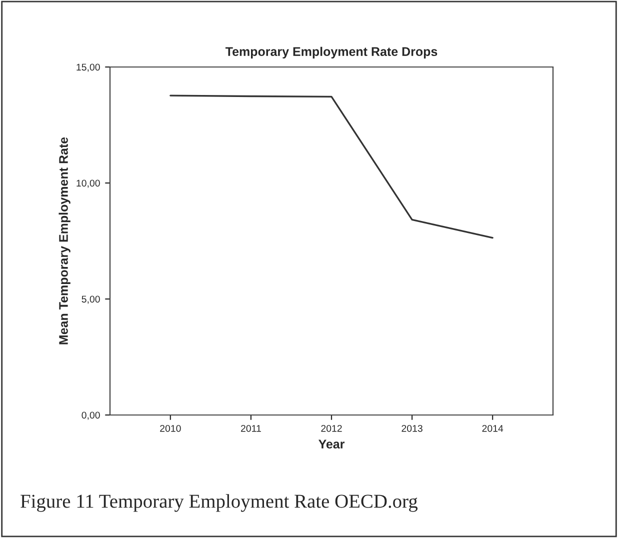 The width and height of the screenshot is (618, 538). What do you see at coordinates (91, 416) in the screenshot?
I see `y-tick-label: 0,00` at bounding box center [91, 416].